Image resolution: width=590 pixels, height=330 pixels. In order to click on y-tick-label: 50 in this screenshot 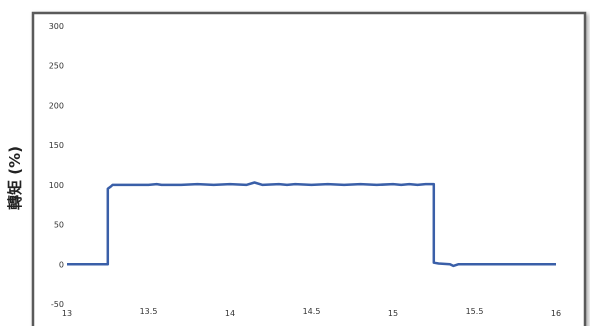, I will do `click(59, 225)`.